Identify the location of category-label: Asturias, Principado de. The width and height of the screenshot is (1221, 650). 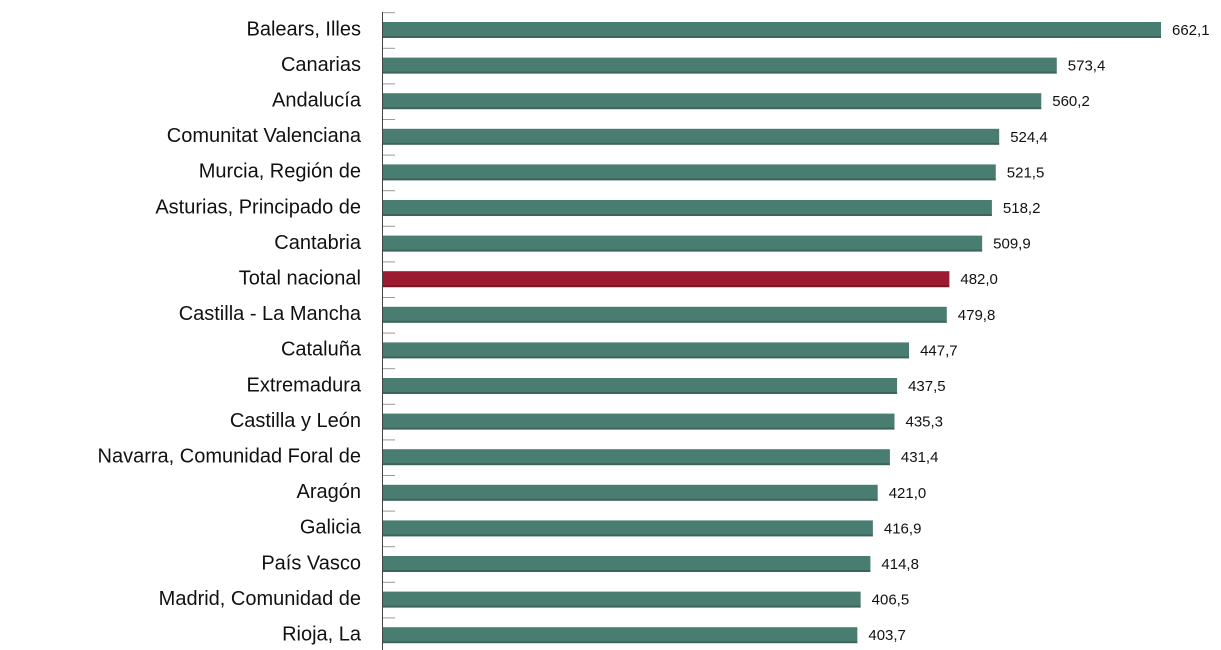
(258, 207).